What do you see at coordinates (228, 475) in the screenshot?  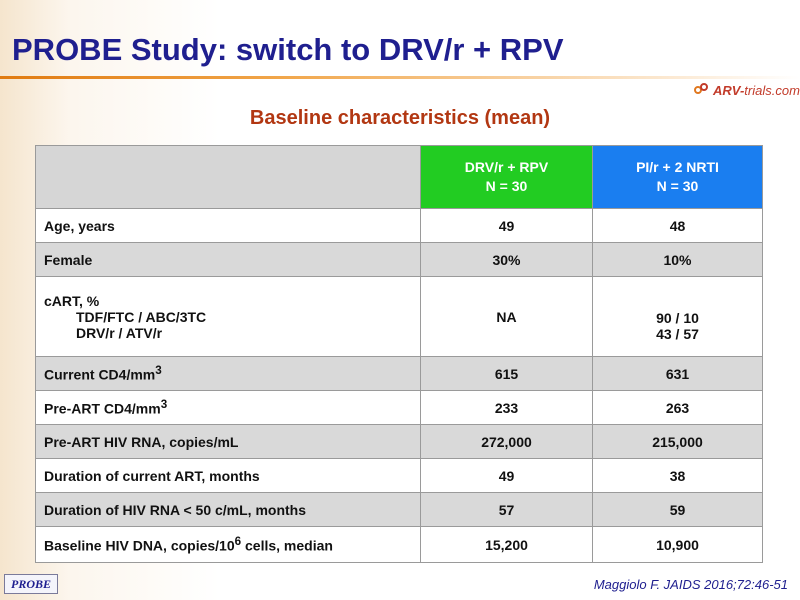 I see `row-label: Duration of current ART, months` at bounding box center [228, 475].